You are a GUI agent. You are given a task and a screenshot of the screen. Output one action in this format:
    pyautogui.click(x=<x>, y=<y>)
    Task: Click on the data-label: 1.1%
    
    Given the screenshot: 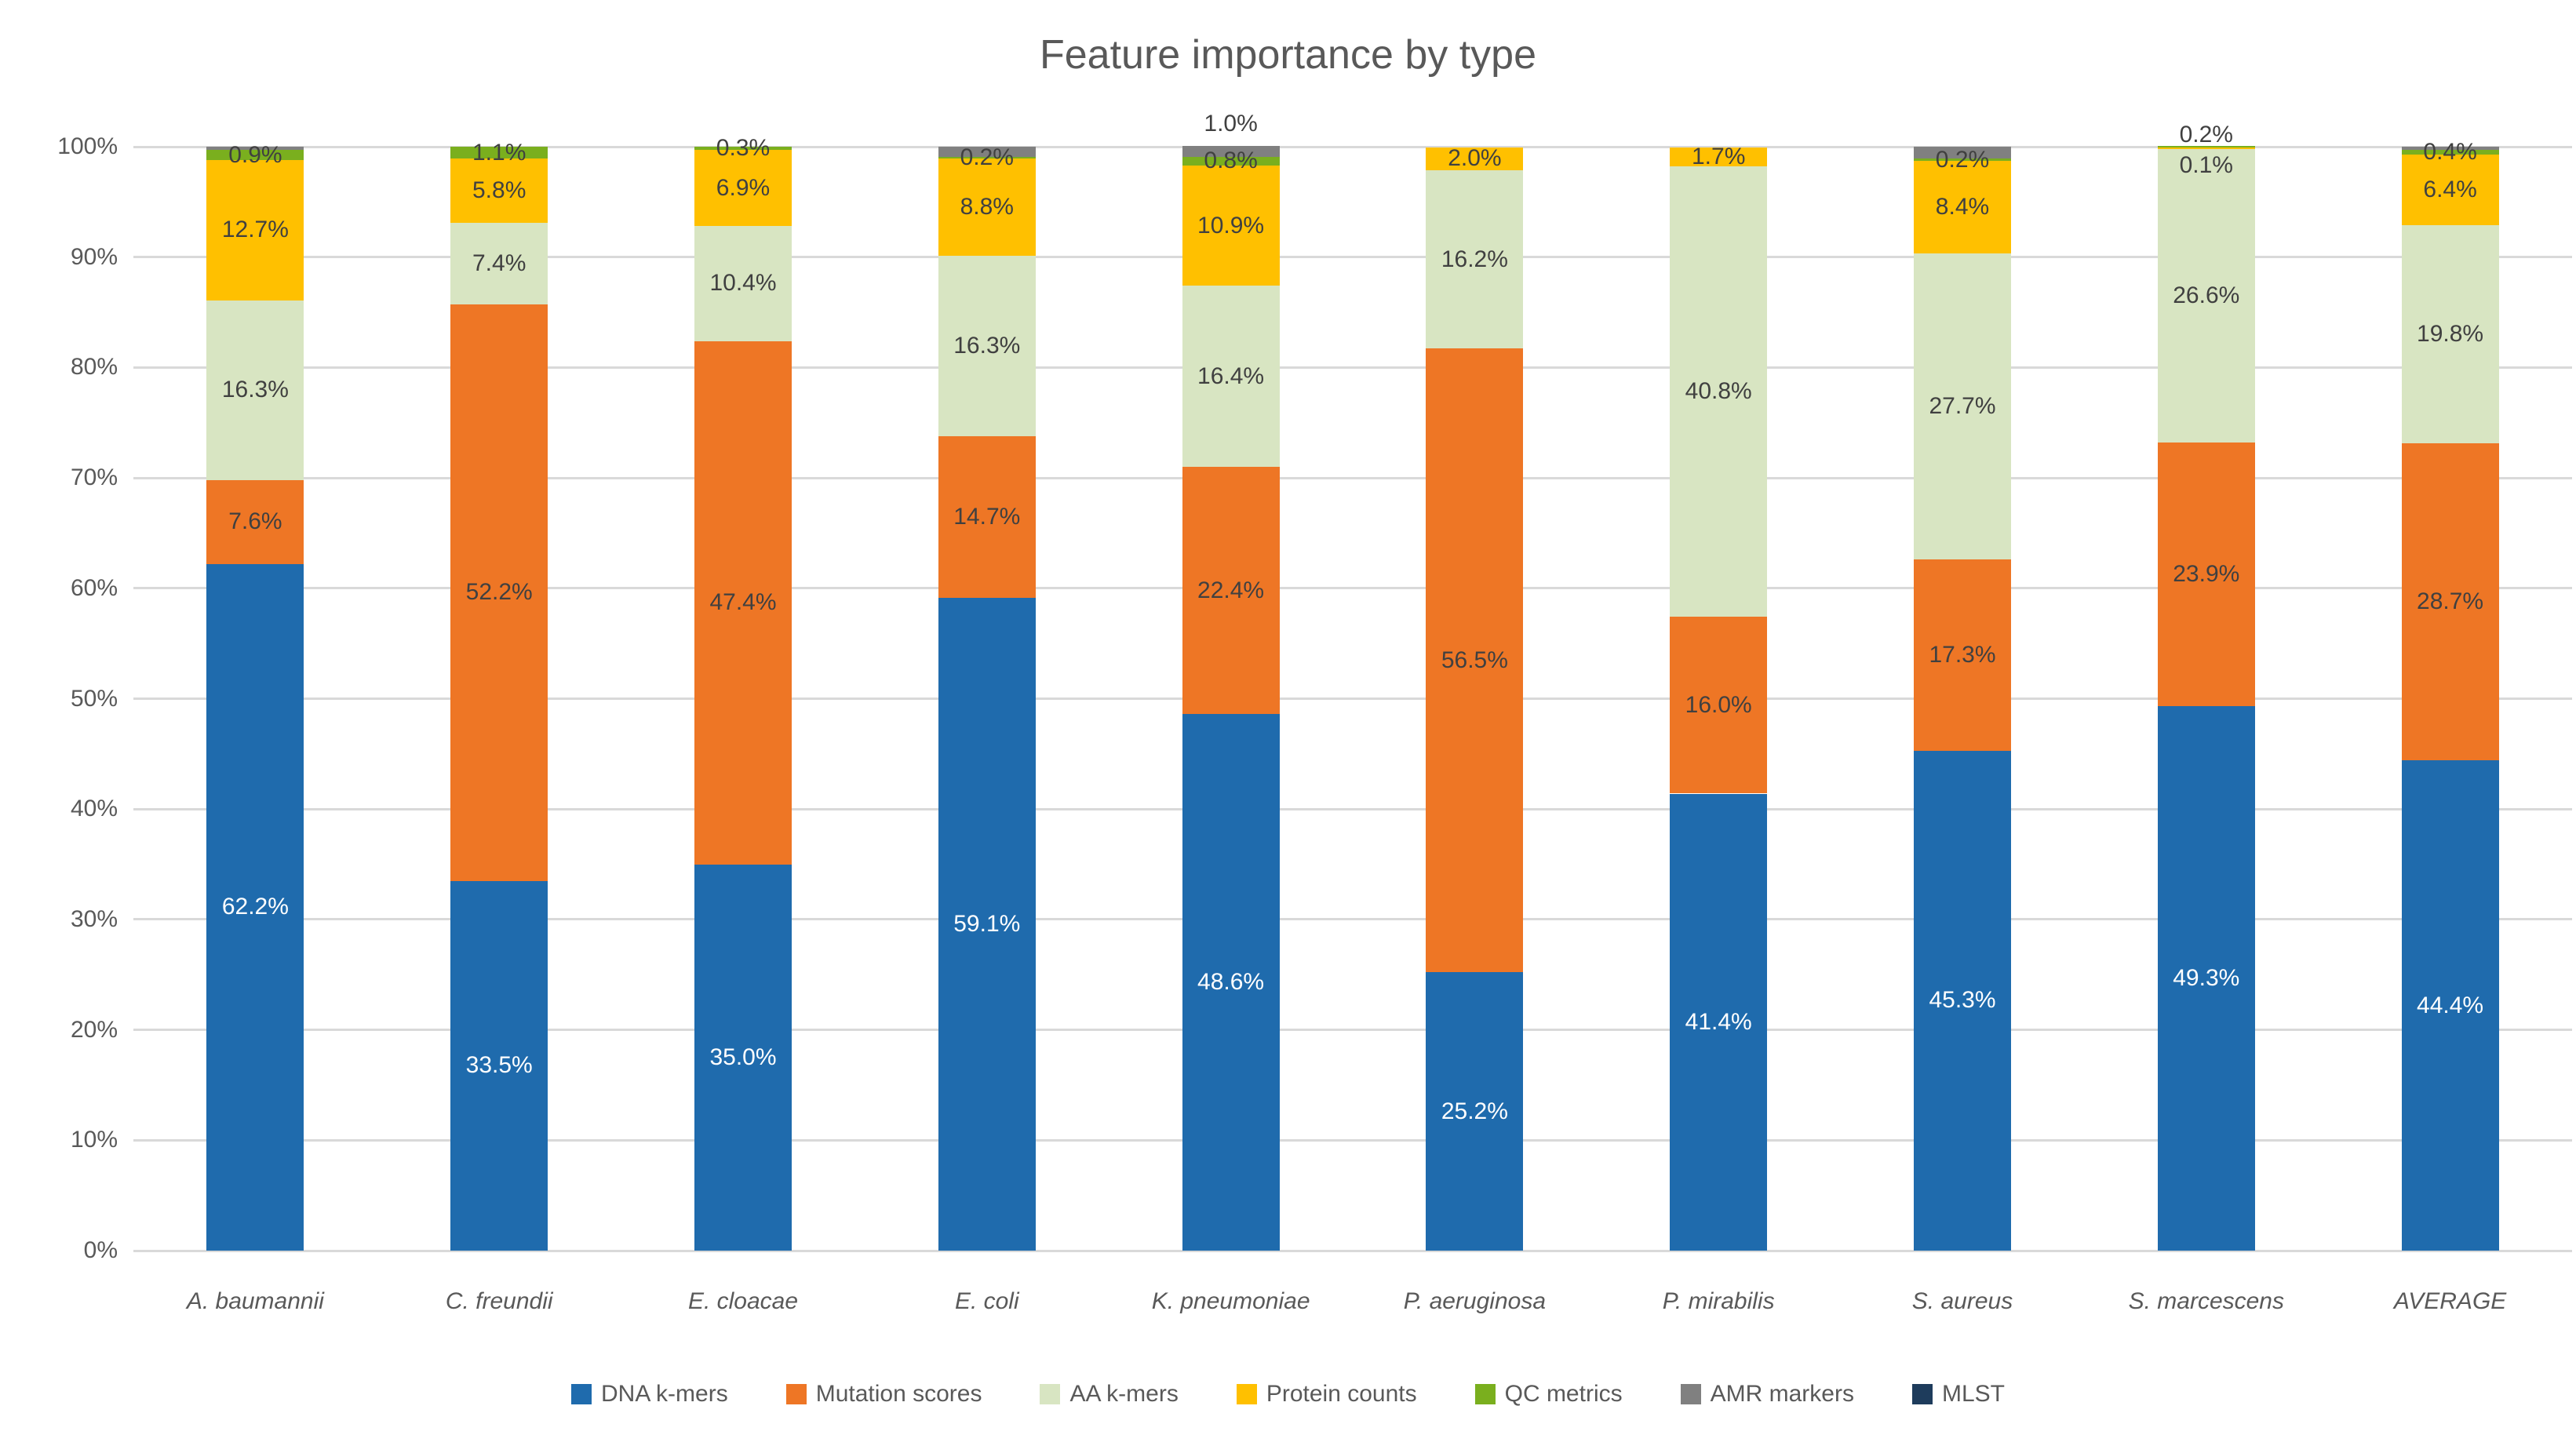 What is the action you would take?
    pyautogui.click(x=499, y=152)
    